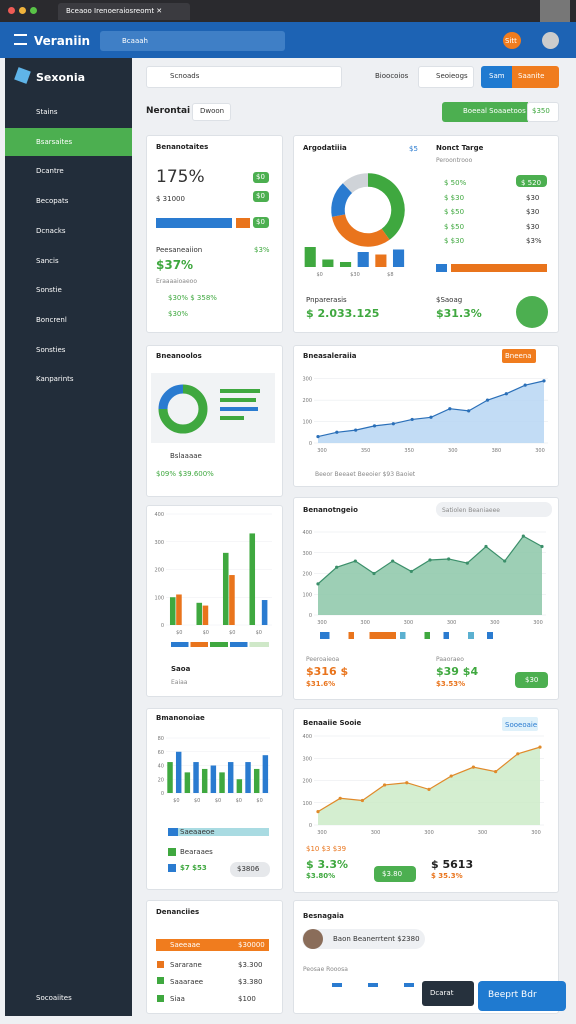  What do you see at coordinates (51, 230) in the screenshot?
I see `item: Dcnacks` at bounding box center [51, 230].